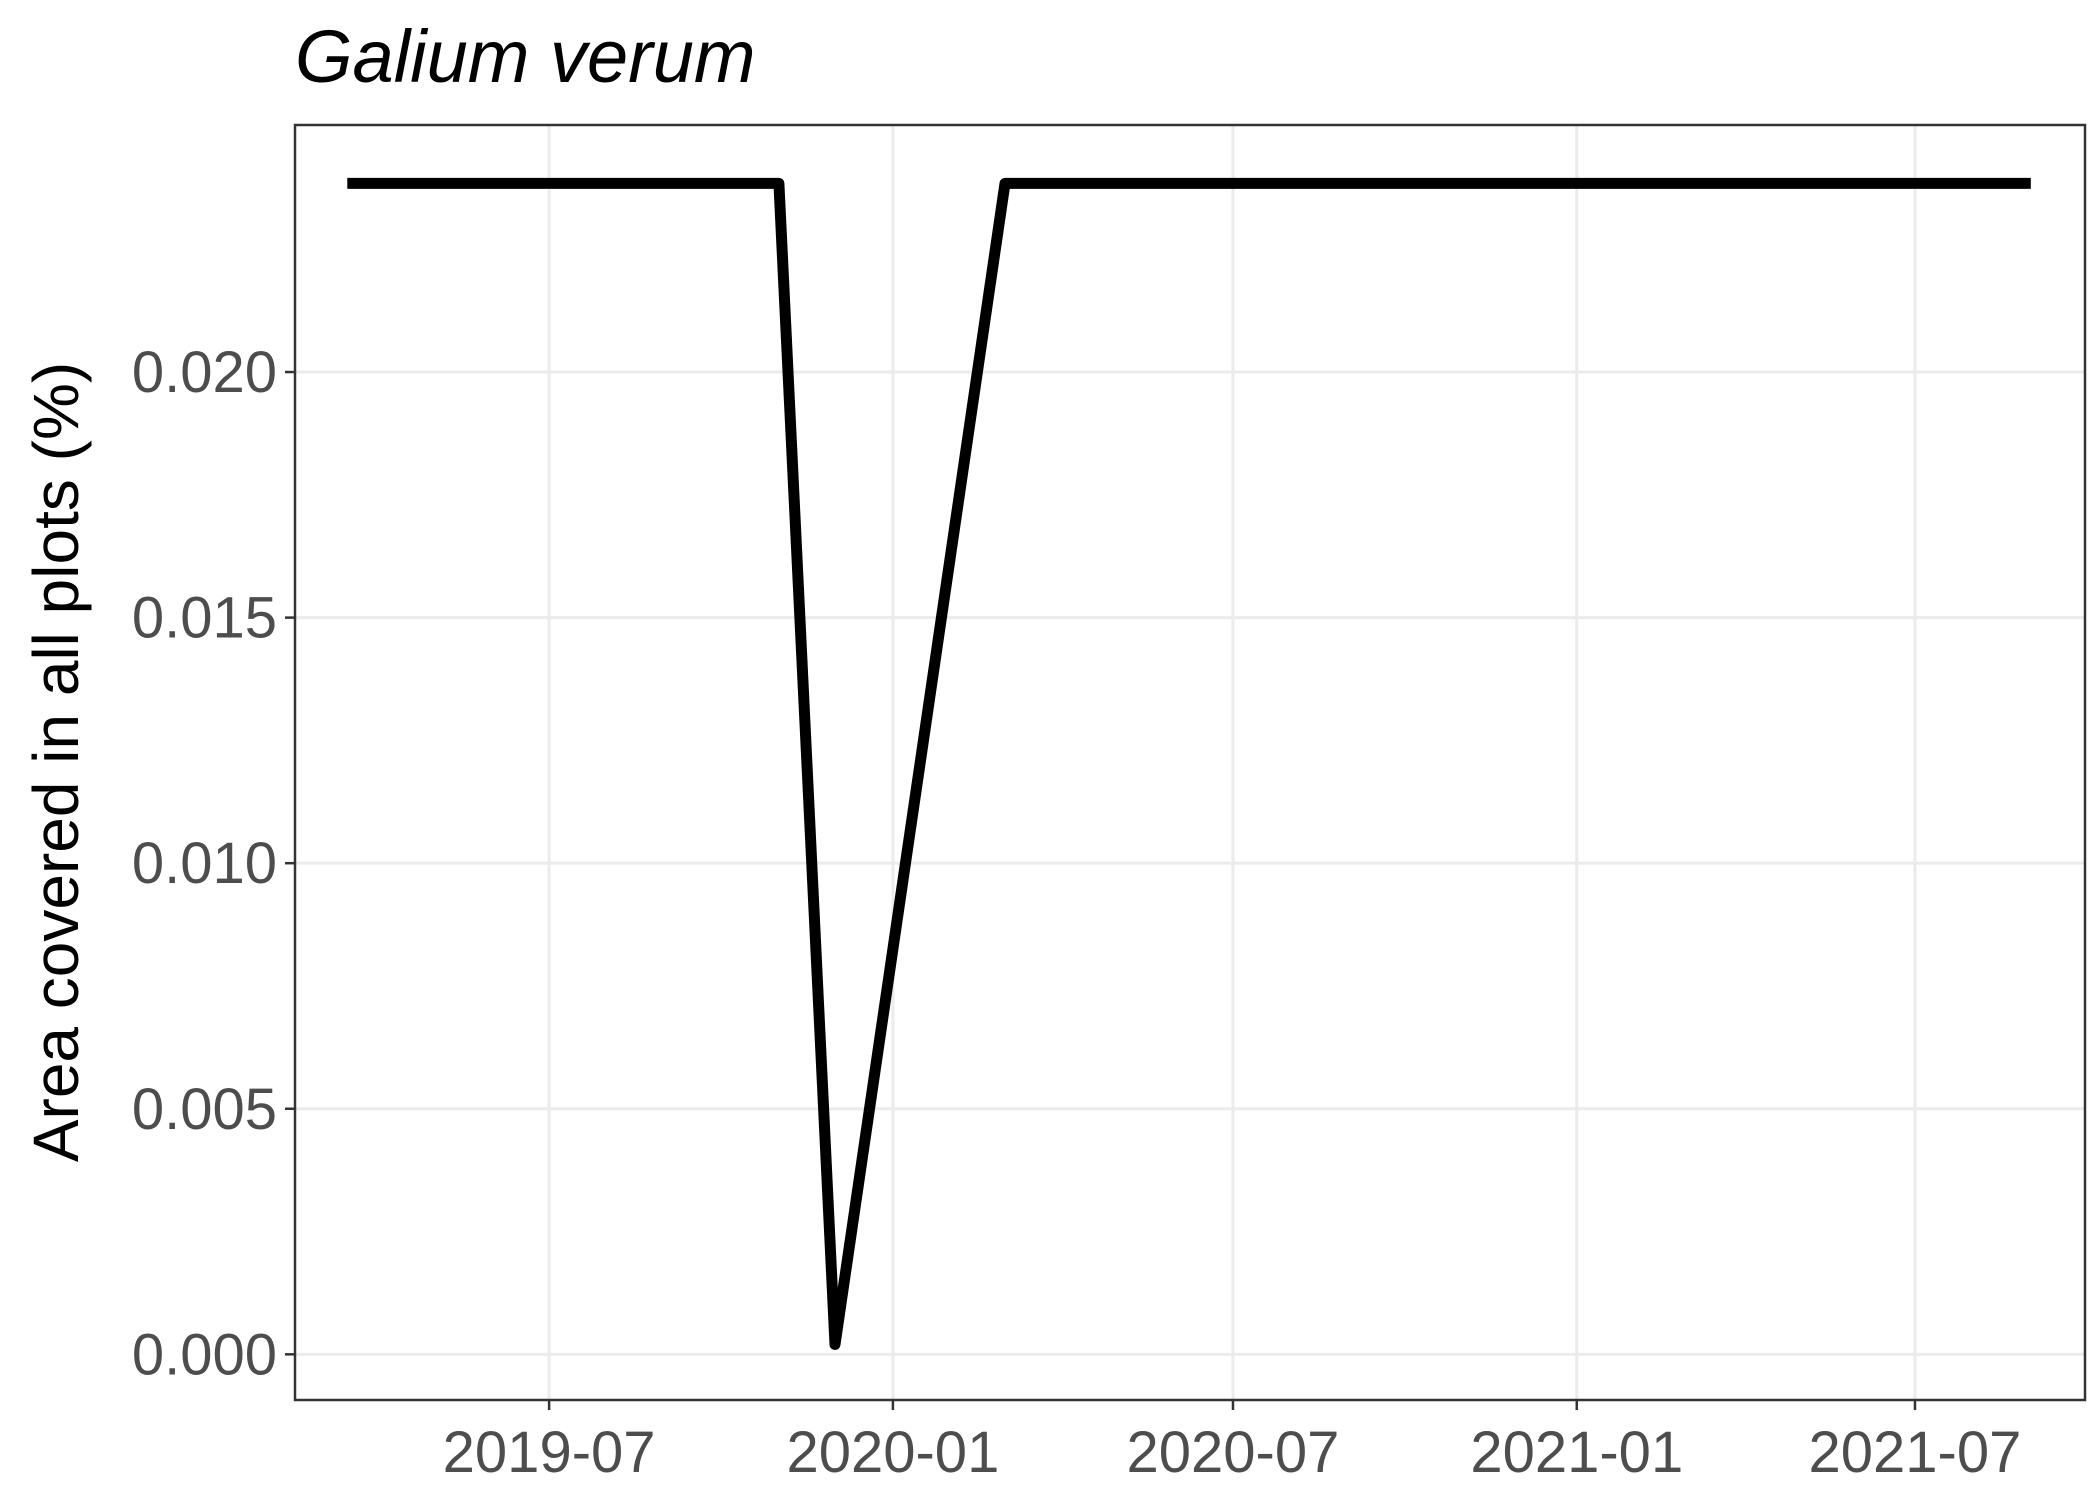  What do you see at coordinates (1915, 1452) in the screenshot?
I see `x-tick-label: 2021-07` at bounding box center [1915, 1452].